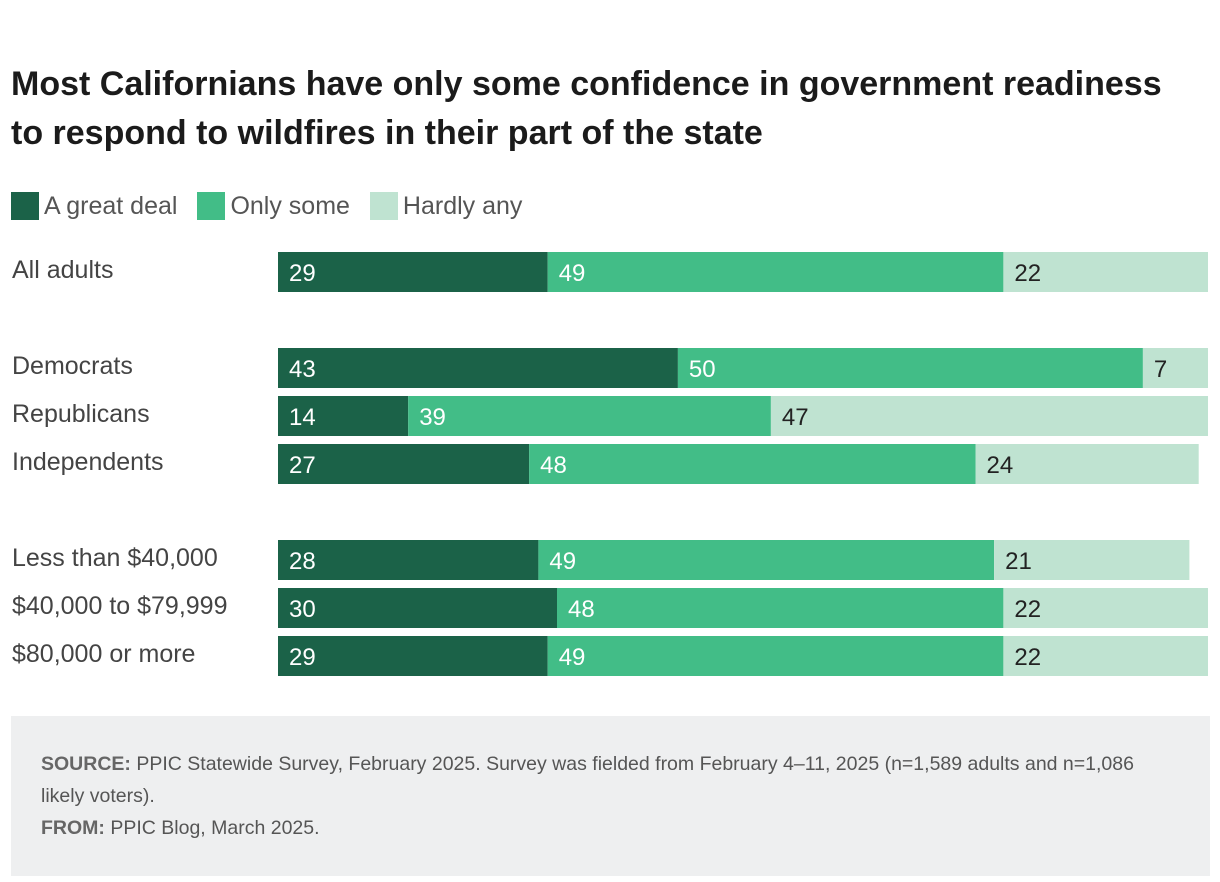 This screenshot has height=882, width=1220. I want to click on data-label-80-000-or-more-hardly-any: 22, so click(1027, 657).